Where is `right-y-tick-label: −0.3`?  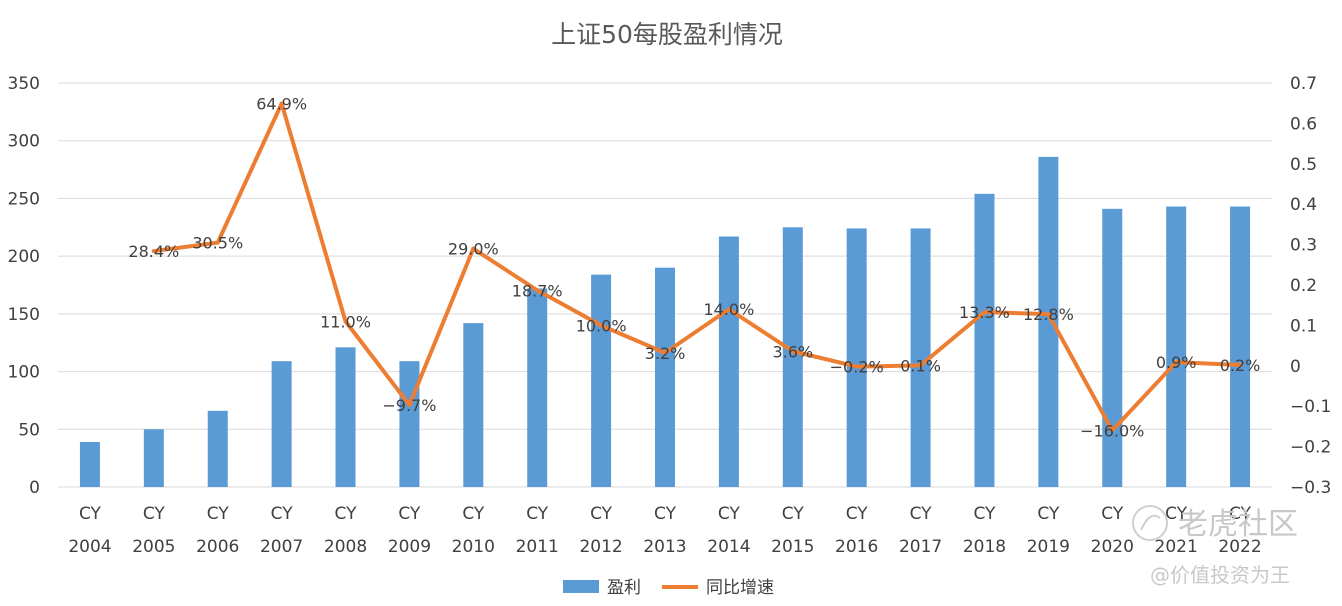
right-y-tick-label: −0.3 is located at coordinates (1310, 488).